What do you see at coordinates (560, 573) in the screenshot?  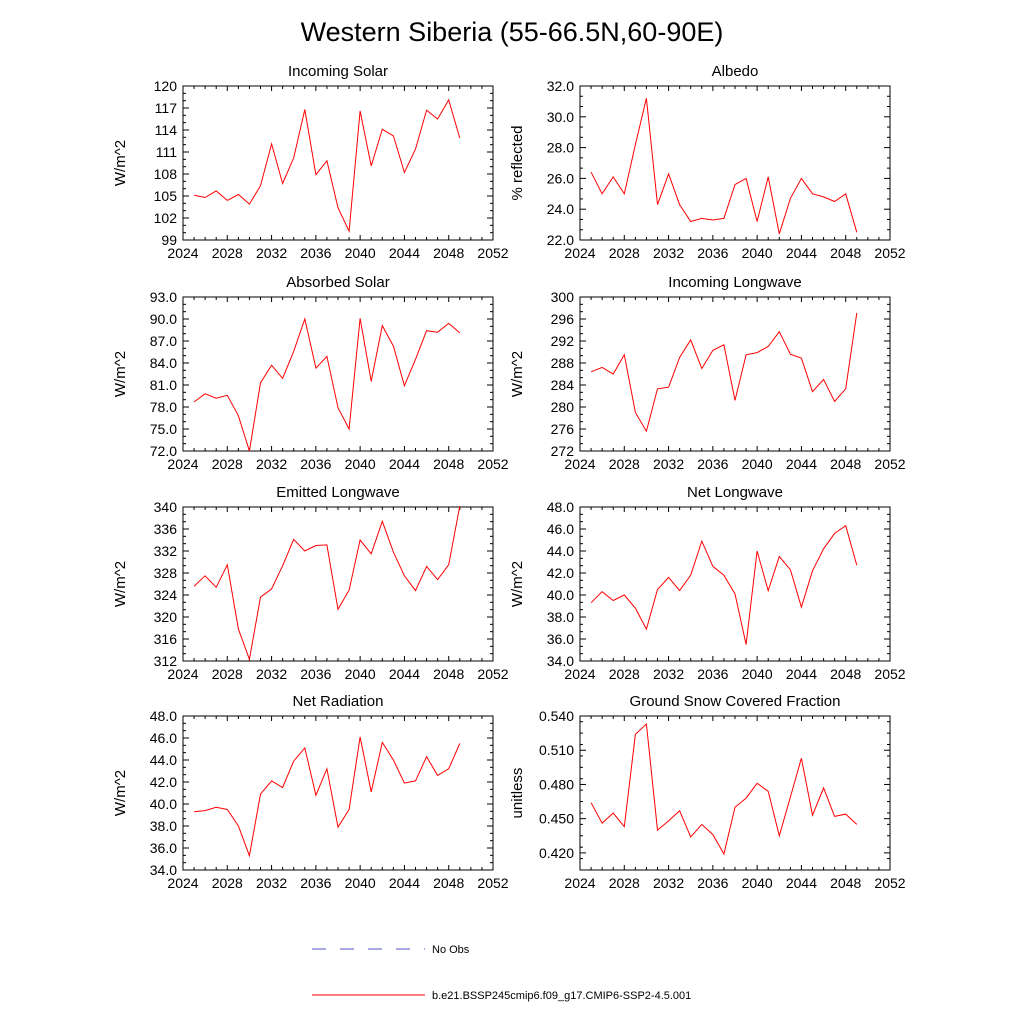 I see `y-tick-label: 42.0` at bounding box center [560, 573].